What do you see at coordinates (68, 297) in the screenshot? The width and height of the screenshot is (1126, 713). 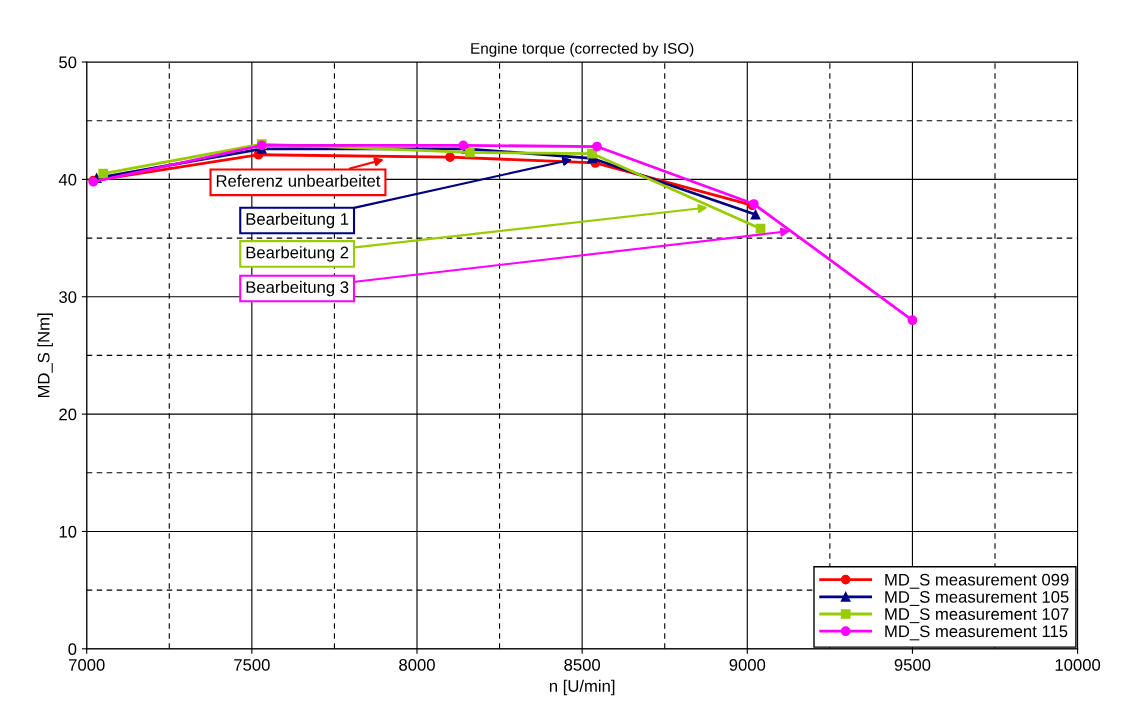 I see `y-tick-label: 30` at bounding box center [68, 297].